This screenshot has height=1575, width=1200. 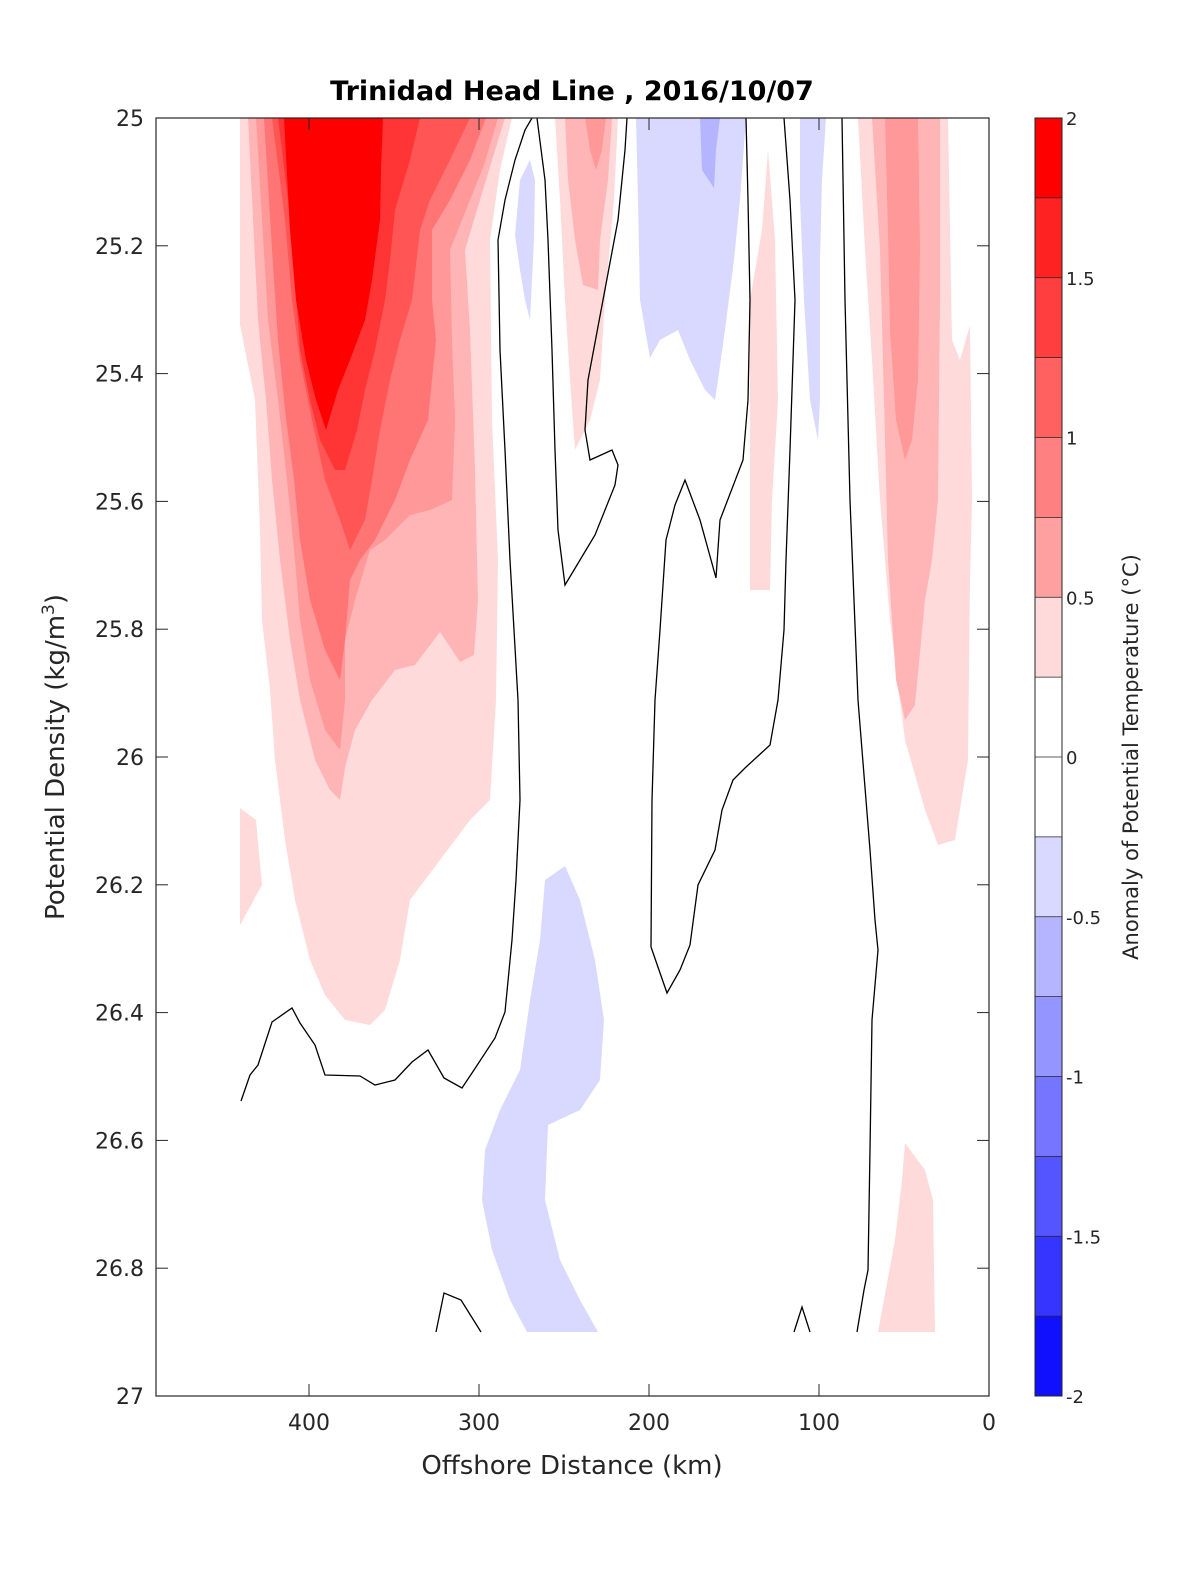 What do you see at coordinates (1083, 918) in the screenshot?
I see `colorbar-tick-label: -0.5` at bounding box center [1083, 918].